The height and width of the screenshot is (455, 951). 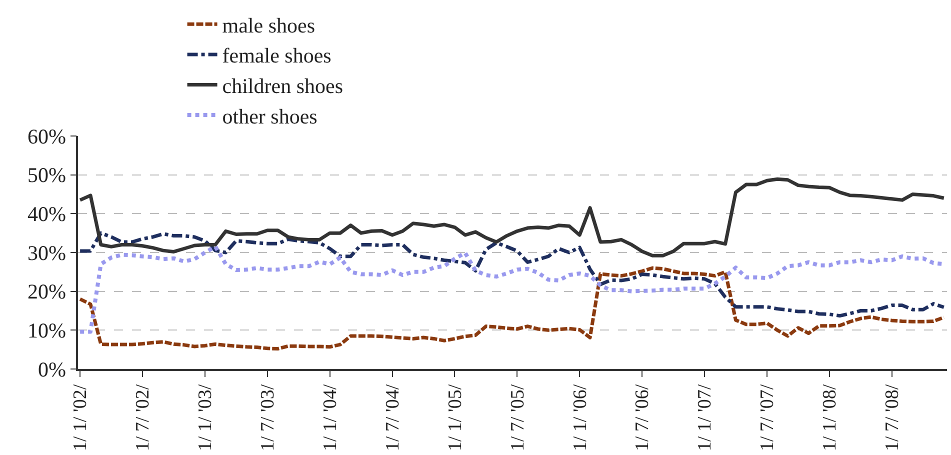 I want to click on legend-label: children shoes, so click(x=283, y=86).